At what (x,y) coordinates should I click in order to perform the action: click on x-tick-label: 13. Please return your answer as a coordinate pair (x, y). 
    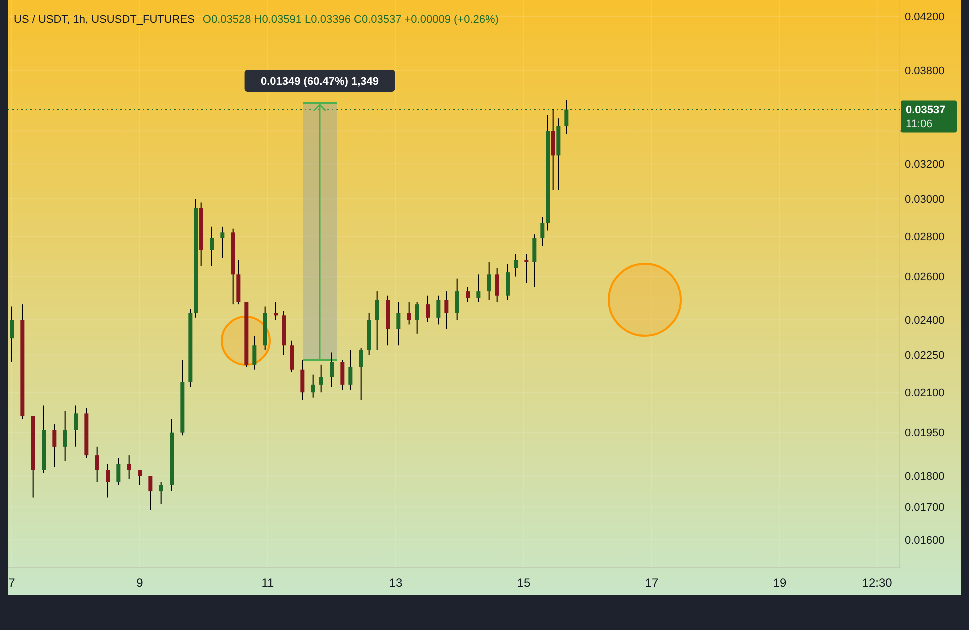
    Looking at the image, I should click on (396, 583).